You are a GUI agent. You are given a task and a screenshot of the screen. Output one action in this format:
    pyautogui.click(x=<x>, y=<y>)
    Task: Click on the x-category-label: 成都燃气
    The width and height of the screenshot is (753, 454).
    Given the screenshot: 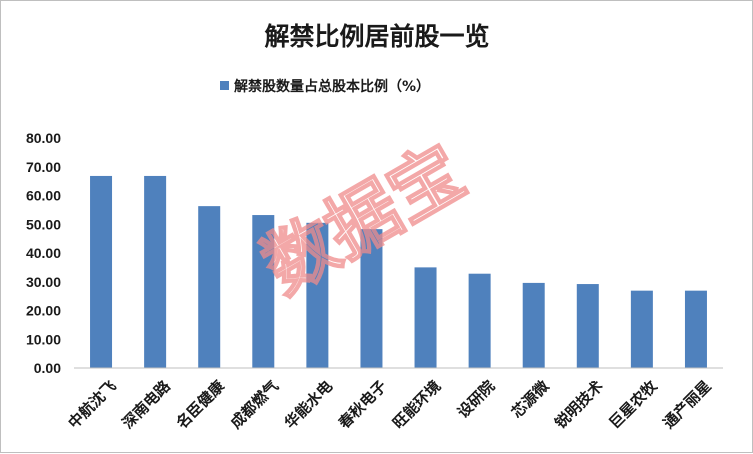 What is the action you would take?
    pyautogui.click(x=254, y=404)
    